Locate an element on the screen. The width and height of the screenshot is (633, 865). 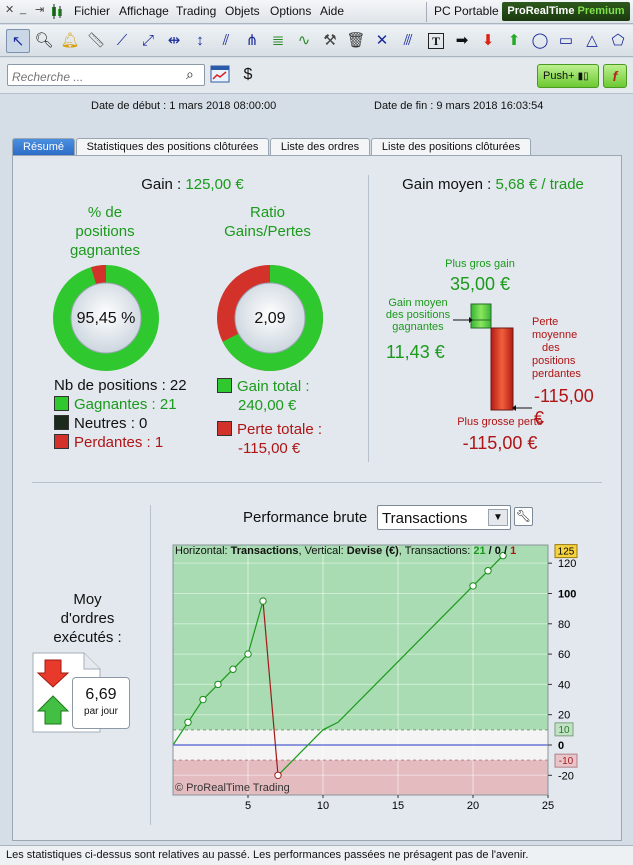
ordres-unit: par jour is located at coordinates (101, 711).